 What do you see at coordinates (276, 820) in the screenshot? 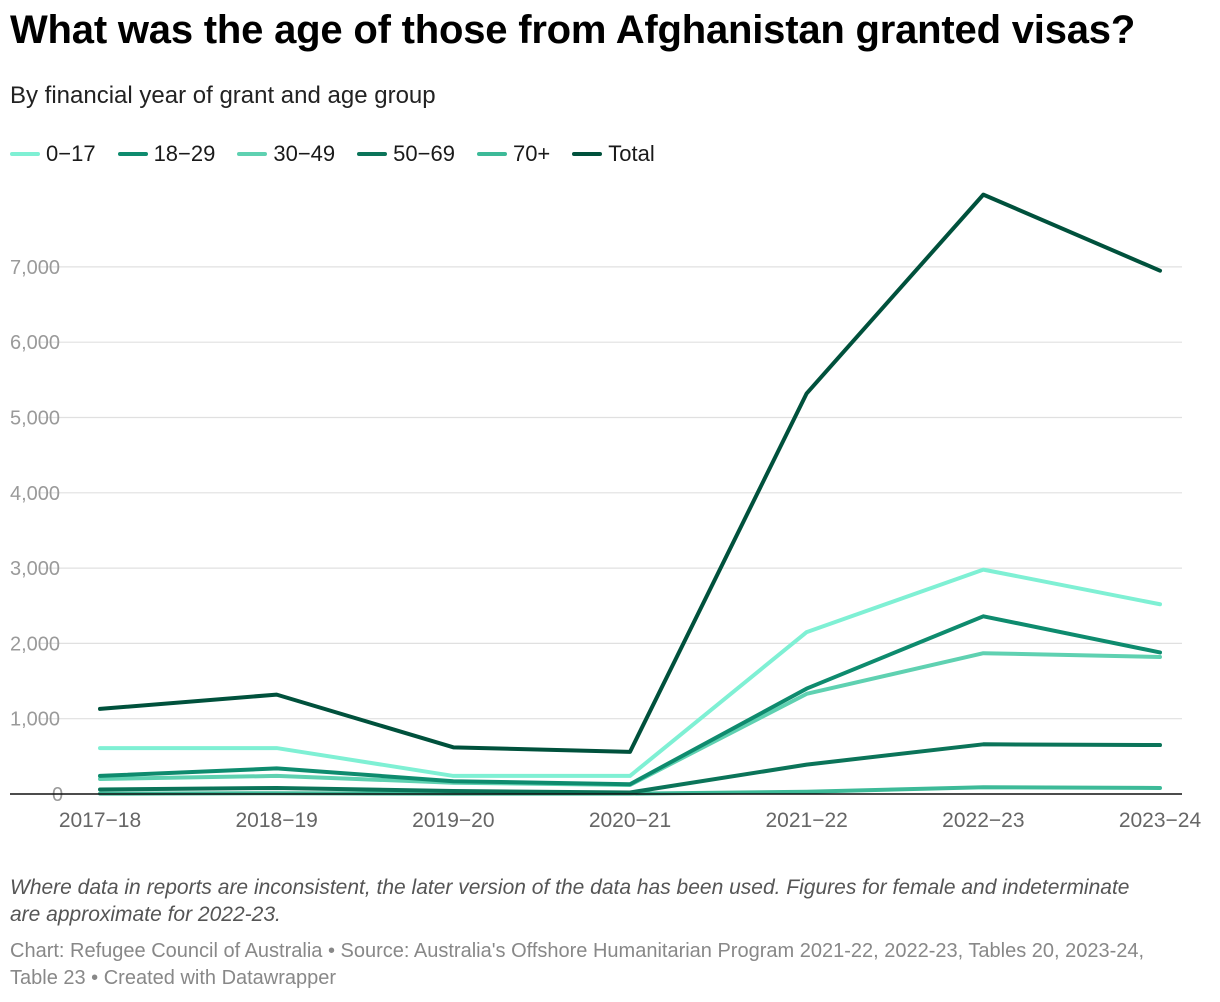
I see `x-tick-label: 2018−19` at bounding box center [276, 820].